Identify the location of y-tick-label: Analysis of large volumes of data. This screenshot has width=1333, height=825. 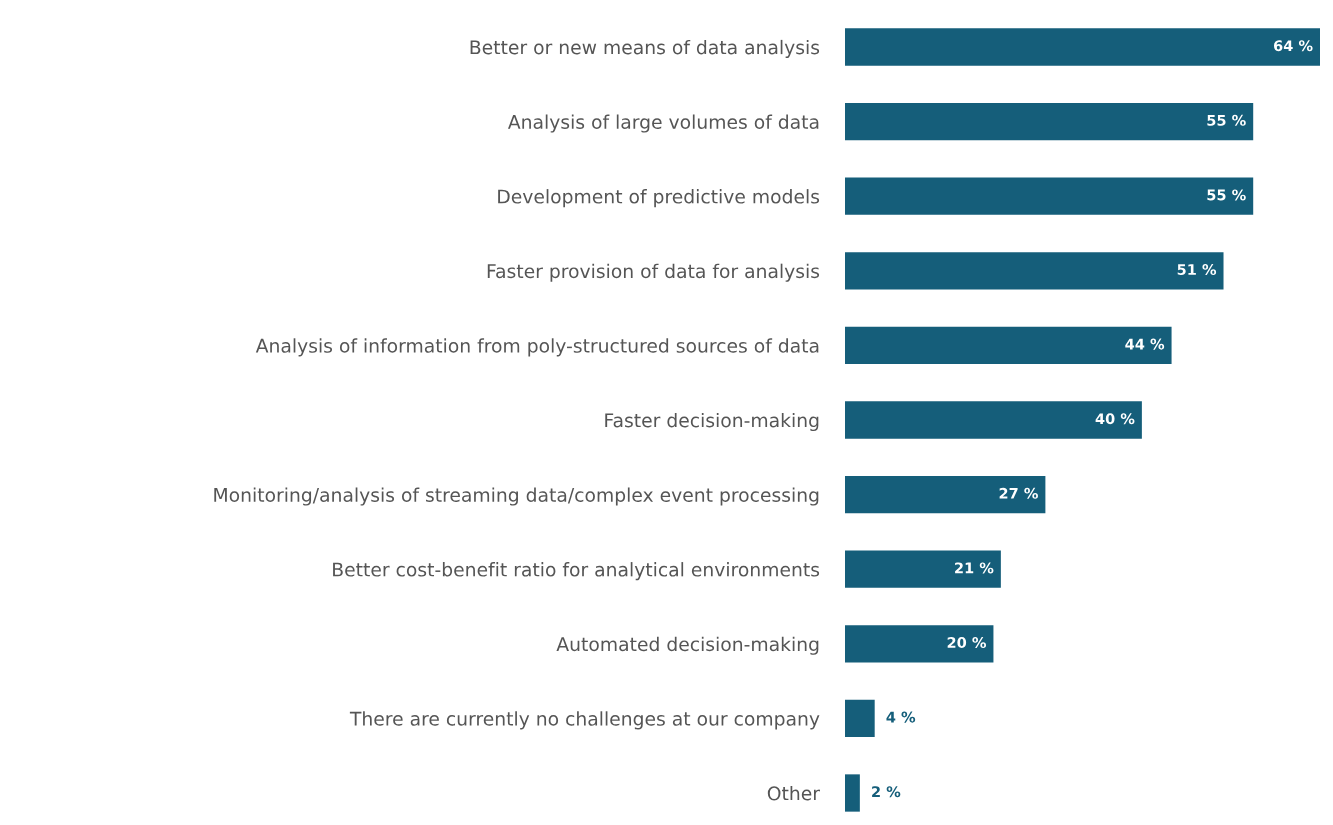
(663, 123).